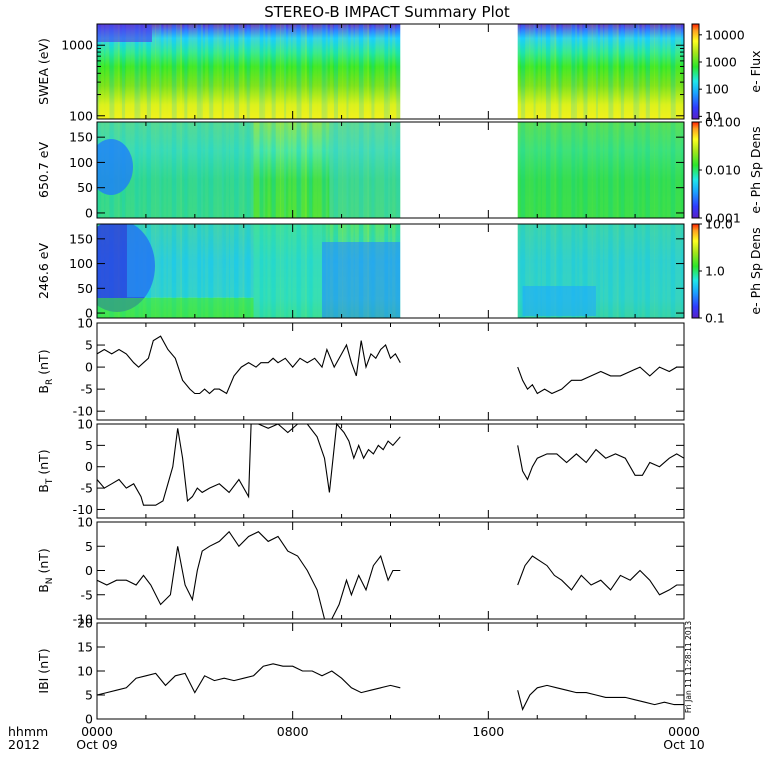 The height and width of the screenshot is (780, 780). Describe the element at coordinates (43, 271) in the screenshot. I see `y-axis-label: 246.6 eV` at that location.